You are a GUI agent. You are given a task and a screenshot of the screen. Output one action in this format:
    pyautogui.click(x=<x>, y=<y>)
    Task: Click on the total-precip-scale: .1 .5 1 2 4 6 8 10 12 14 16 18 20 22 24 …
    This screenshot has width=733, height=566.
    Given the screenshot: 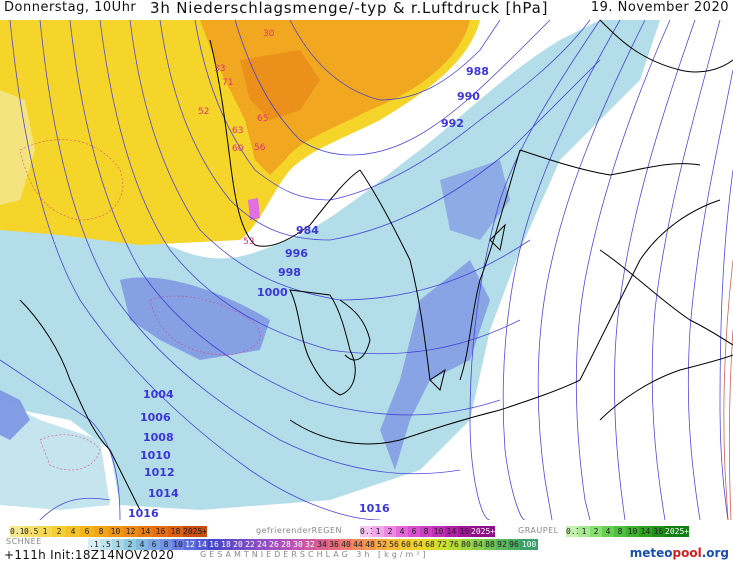 What is the action you would take?
    pyautogui.click(x=313, y=544)
    